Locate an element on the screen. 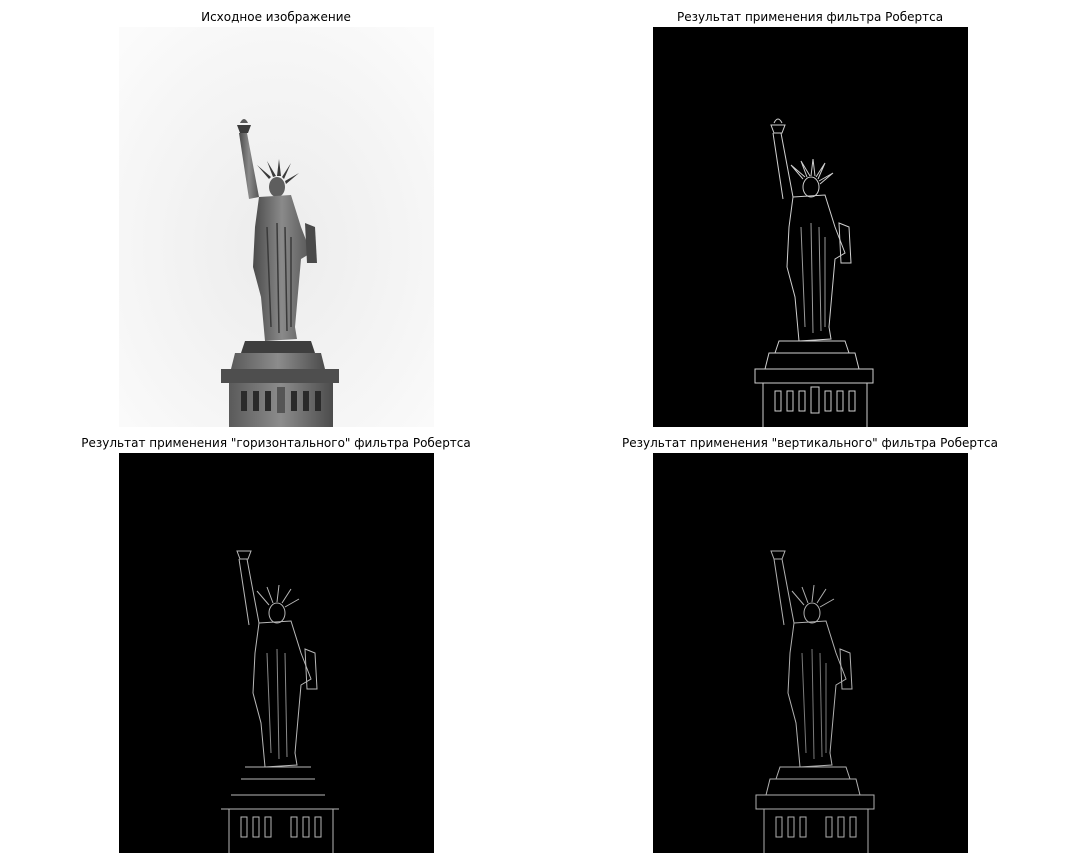 This screenshot has height=864, width=1080. panel-title-roberts-combined: Результат применения фильтра Робертса is located at coordinates (810, 17).